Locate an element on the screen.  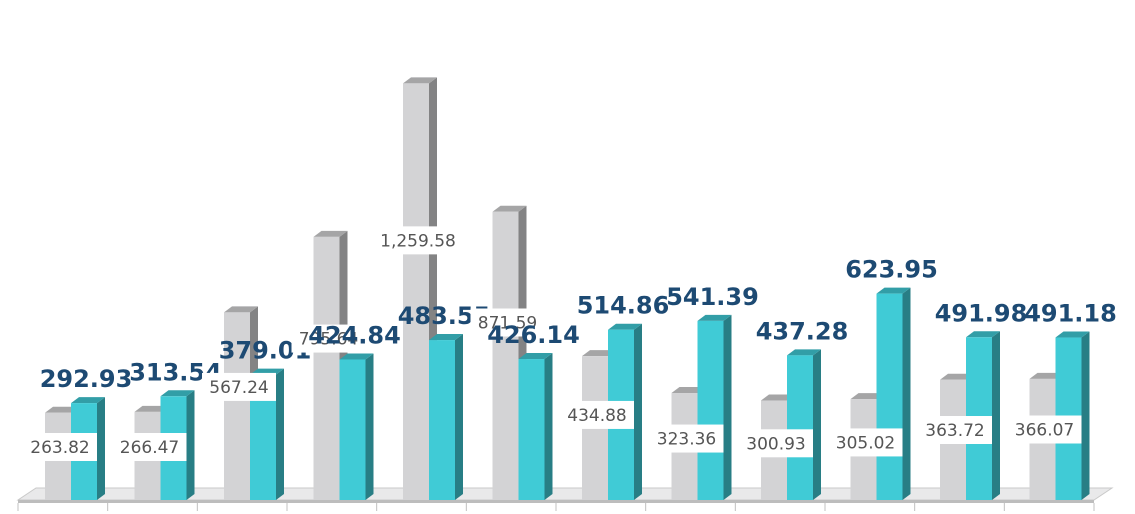
chart-floor is located at coordinates (565, 499).